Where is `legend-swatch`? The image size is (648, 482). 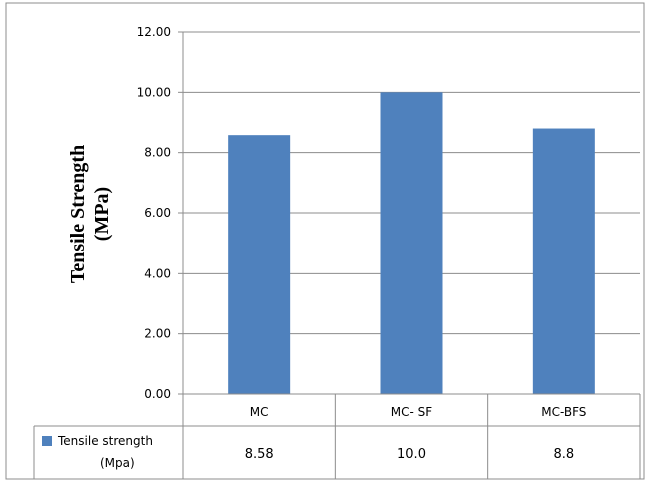
legend-swatch is located at coordinates (47, 441).